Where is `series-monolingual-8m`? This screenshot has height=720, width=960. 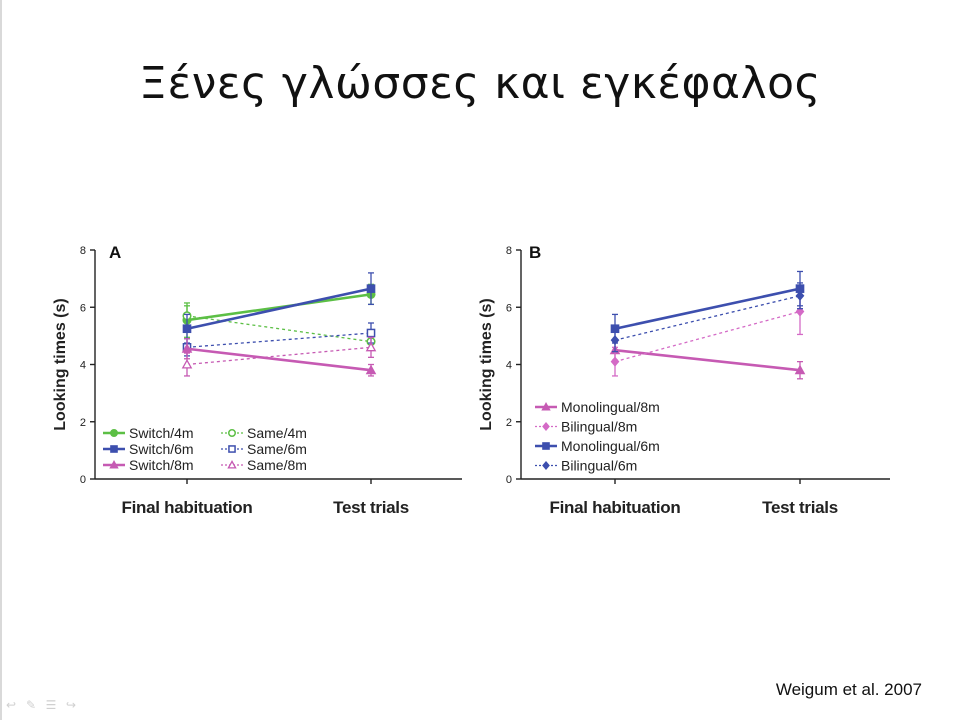
series-monolingual-8m is located at coordinates (707, 359).